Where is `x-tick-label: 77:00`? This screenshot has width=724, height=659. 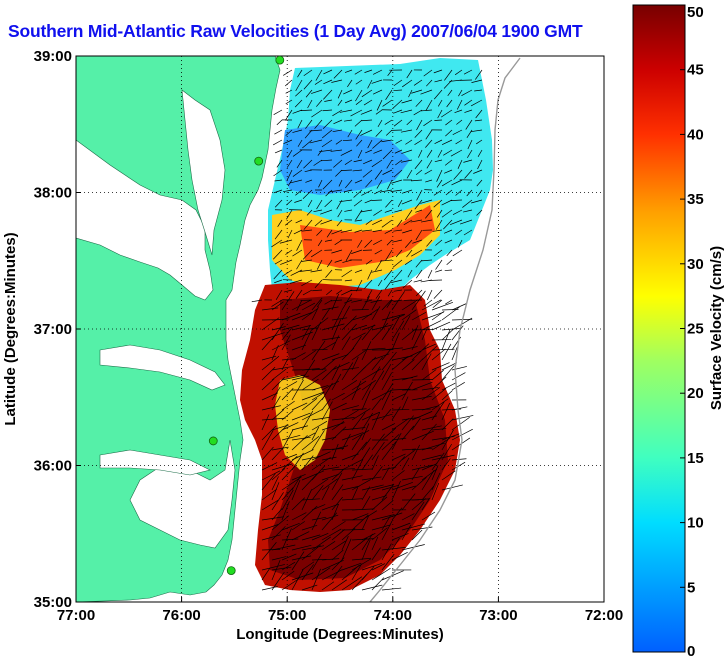 x-tick-label: 77:00 is located at coordinates (76, 615).